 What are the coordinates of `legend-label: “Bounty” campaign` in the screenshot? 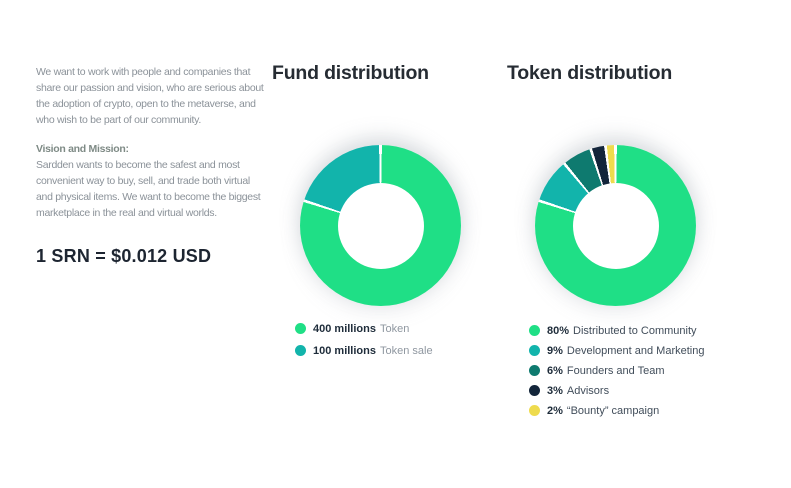 It's located at (613, 410).